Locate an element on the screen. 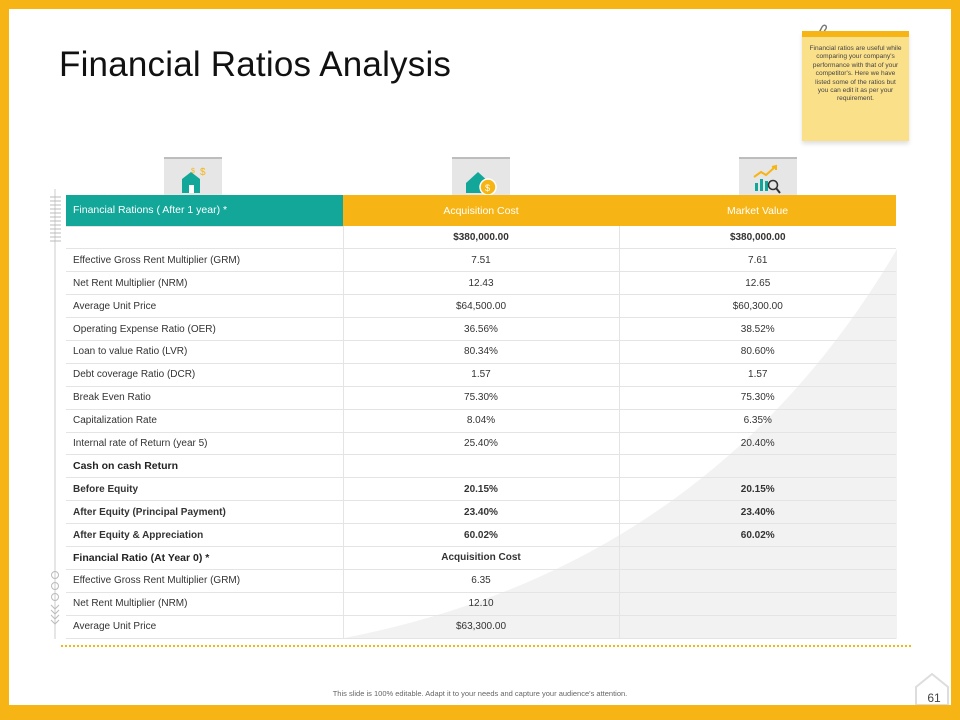 The image size is (960, 720). acquisition-cost-cell: 36.56% is located at coordinates (481, 329).